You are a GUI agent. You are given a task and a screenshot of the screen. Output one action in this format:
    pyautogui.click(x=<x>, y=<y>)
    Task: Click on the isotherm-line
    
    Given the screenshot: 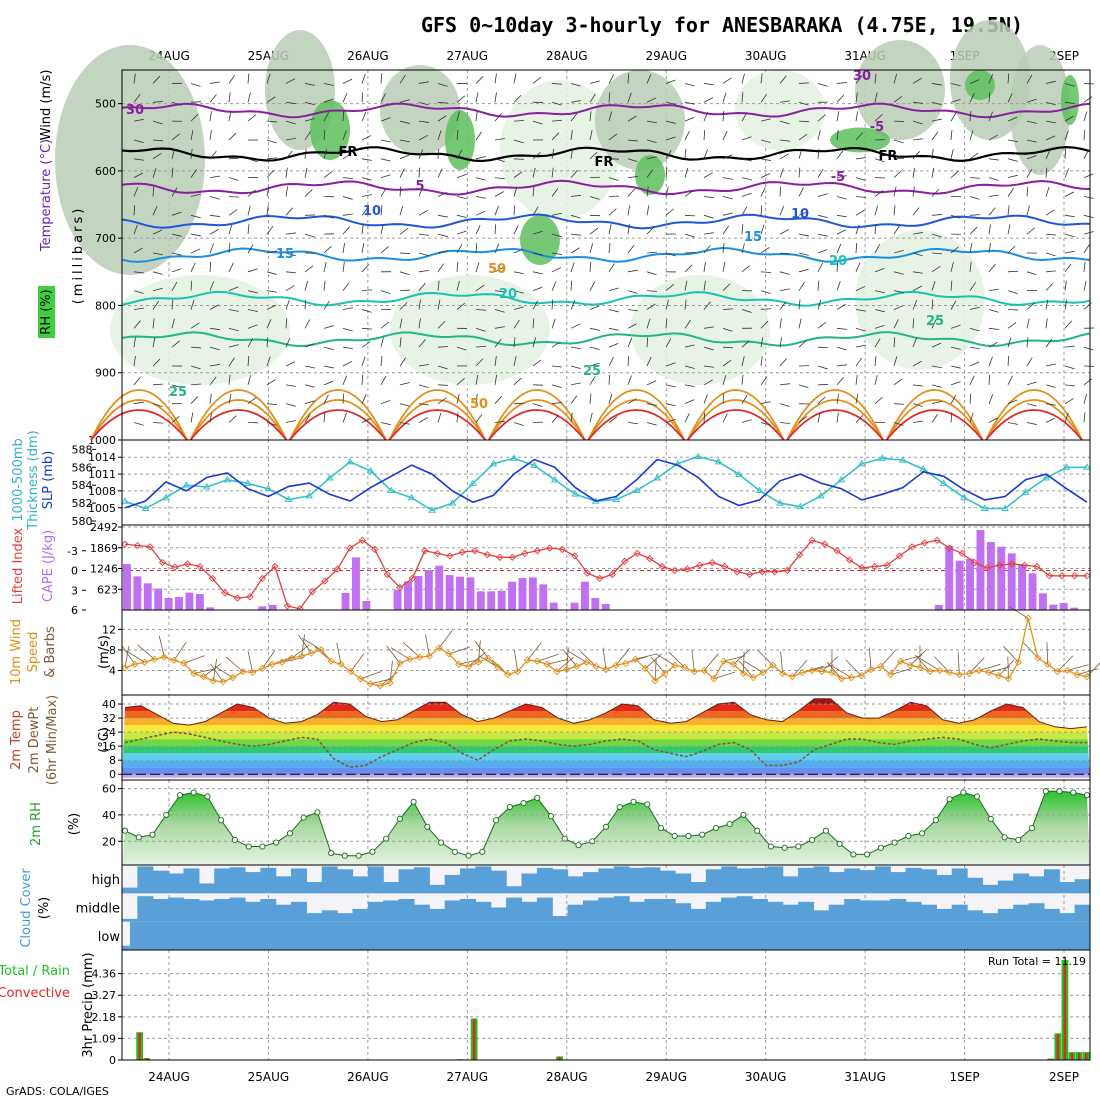 What is the action you would take?
    pyautogui.click(x=606, y=339)
    